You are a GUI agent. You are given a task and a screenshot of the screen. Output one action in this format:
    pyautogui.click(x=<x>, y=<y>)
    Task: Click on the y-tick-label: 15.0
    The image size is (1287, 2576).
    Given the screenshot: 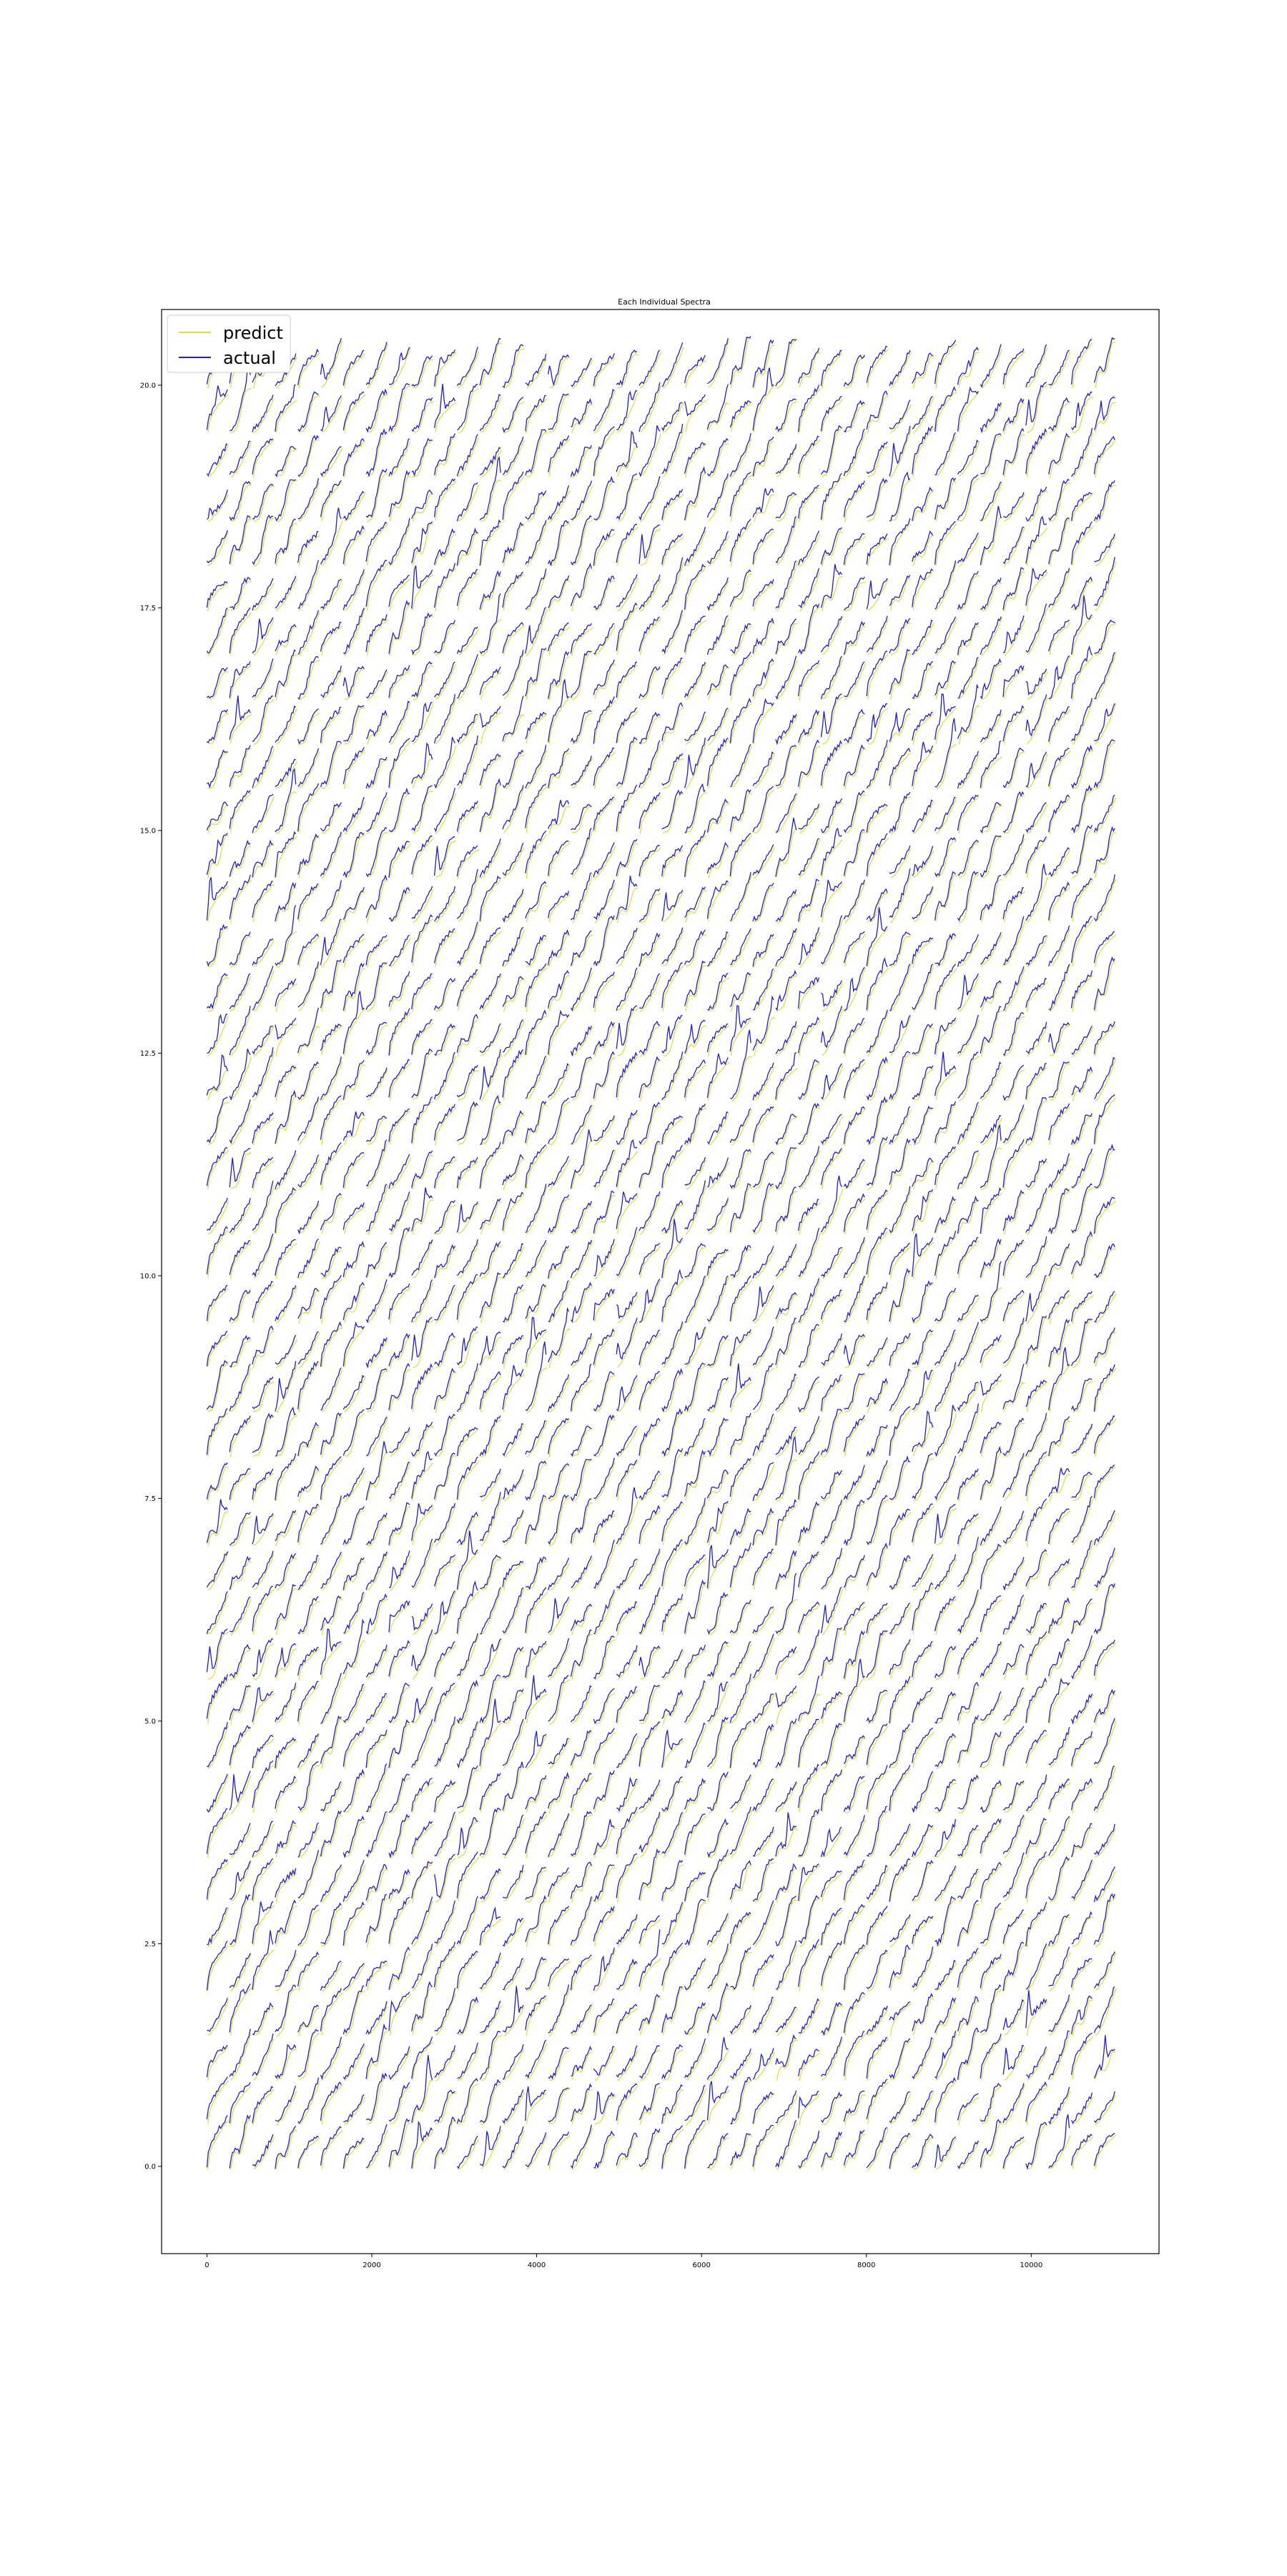 What is the action you would take?
    pyautogui.click(x=148, y=831)
    